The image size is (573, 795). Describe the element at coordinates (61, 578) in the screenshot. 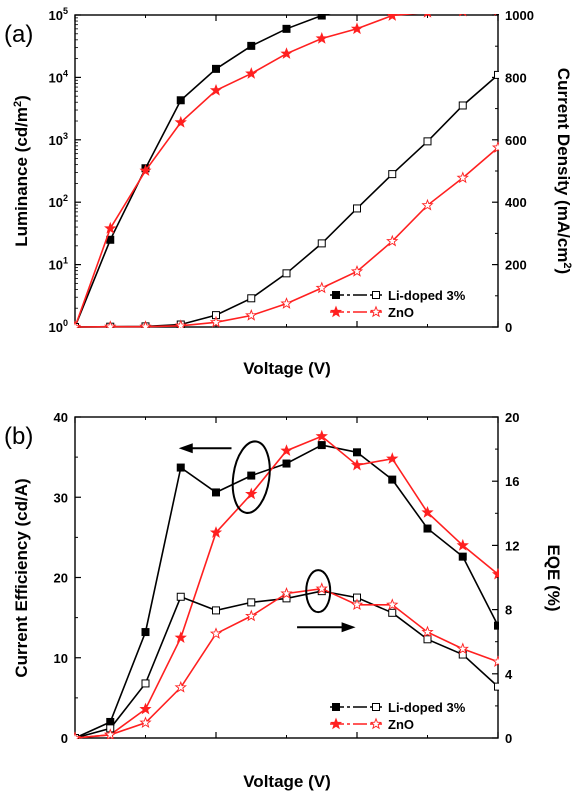

I see `panel-b-left-tick-label: 20` at that location.